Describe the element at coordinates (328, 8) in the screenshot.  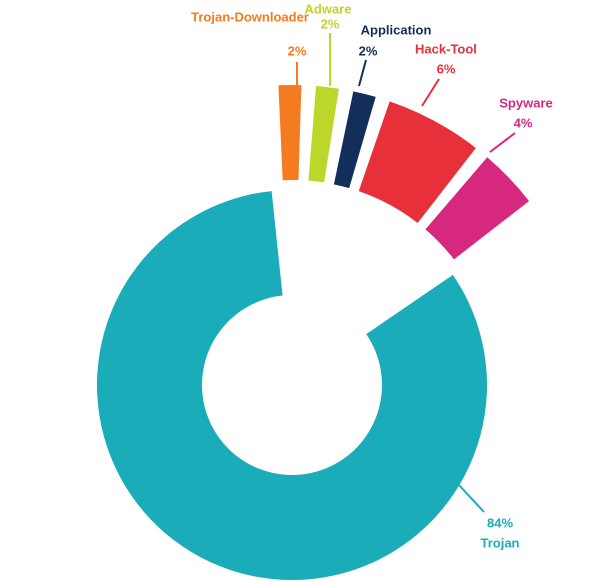
I see `slice-label: Adware` at that location.